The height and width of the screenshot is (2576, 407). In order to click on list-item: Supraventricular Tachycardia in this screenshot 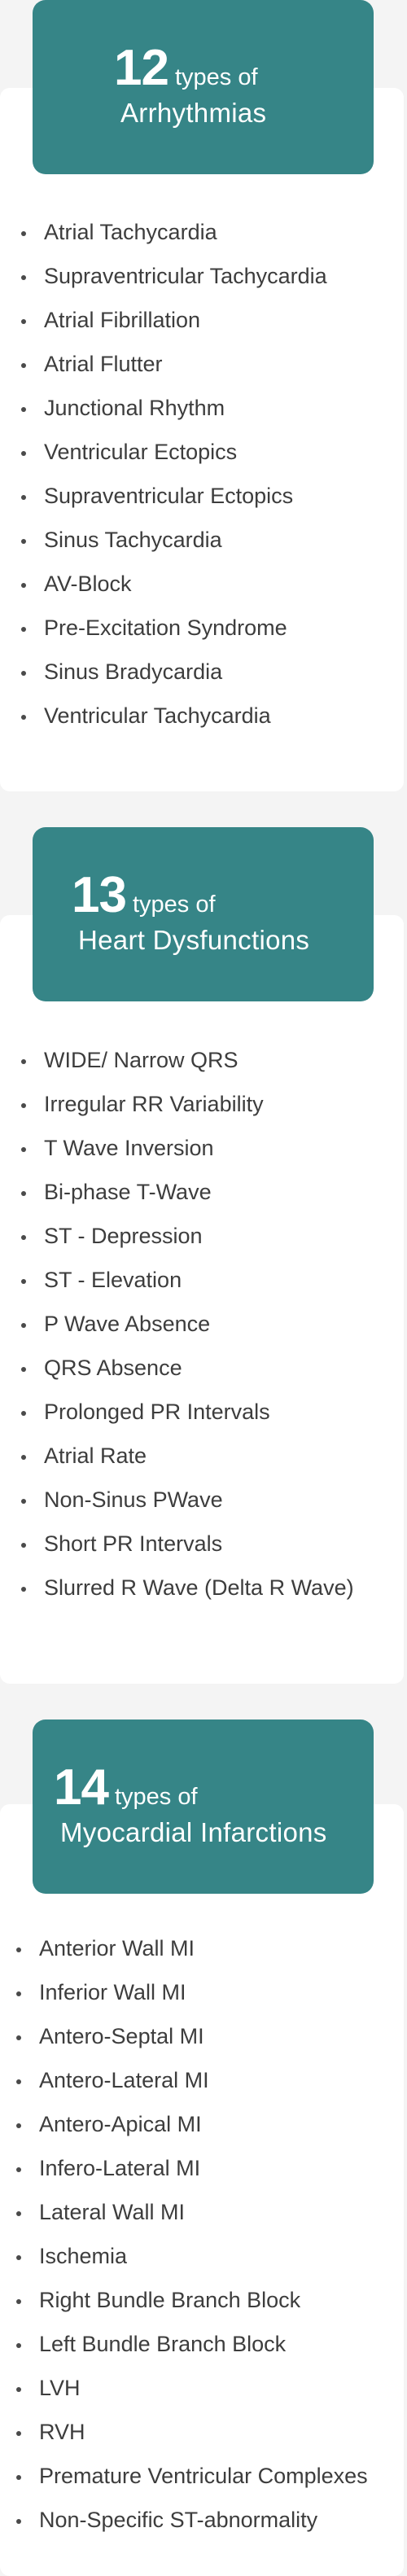, I will do `click(174, 276)`.